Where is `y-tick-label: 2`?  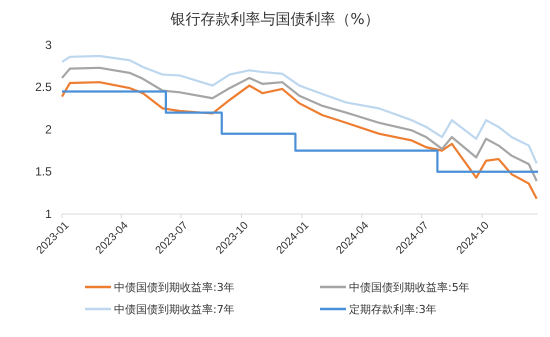 y-tick-label: 2 is located at coordinates (48, 129).